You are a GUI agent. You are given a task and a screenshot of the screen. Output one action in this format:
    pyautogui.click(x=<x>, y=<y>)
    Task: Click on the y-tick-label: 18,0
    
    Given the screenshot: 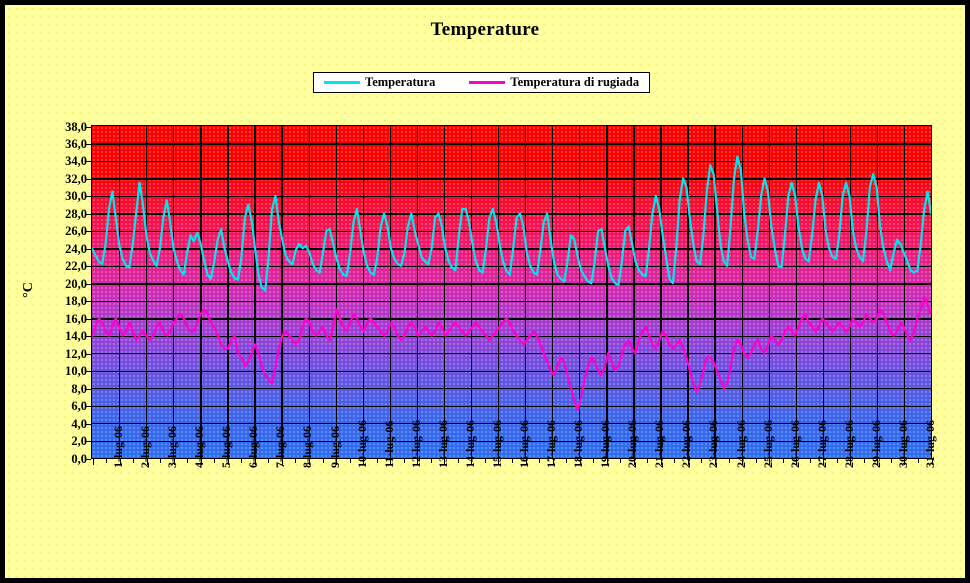 What is the action you would take?
    pyautogui.click(x=76, y=301)
    